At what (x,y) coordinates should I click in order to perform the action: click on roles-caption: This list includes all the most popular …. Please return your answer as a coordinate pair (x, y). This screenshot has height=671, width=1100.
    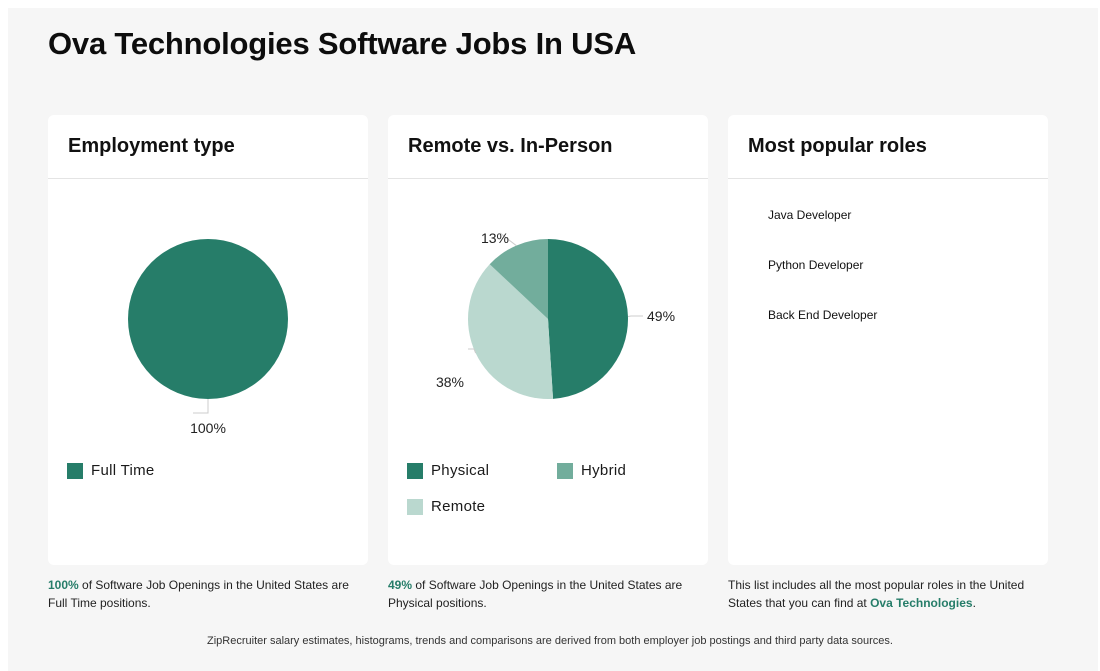
    Looking at the image, I should click on (888, 594).